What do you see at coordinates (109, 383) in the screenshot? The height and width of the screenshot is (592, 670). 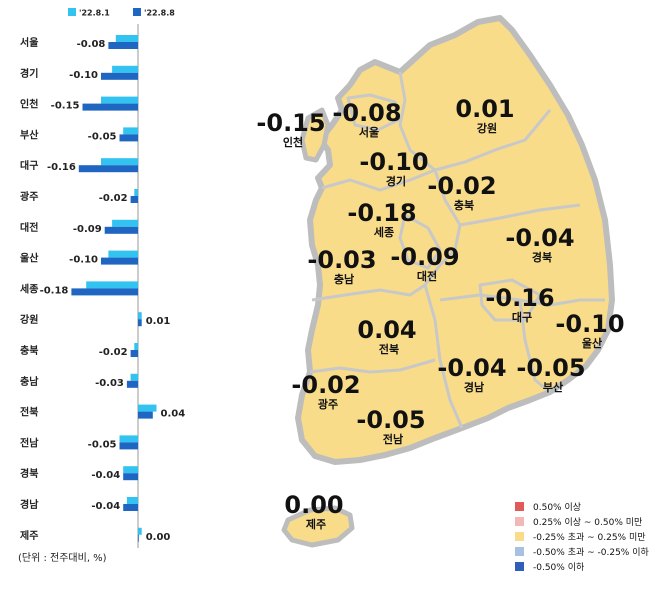 I see `data-label: -0.03` at bounding box center [109, 383].